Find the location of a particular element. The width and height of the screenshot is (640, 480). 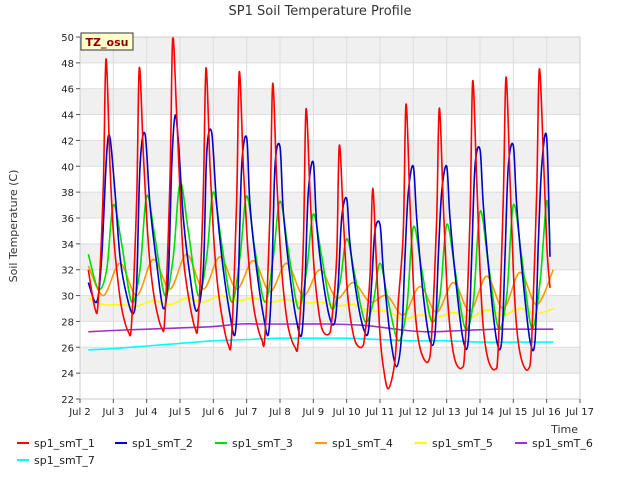

site-tag-label: TZ_osu is located at coordinates (107, 42).